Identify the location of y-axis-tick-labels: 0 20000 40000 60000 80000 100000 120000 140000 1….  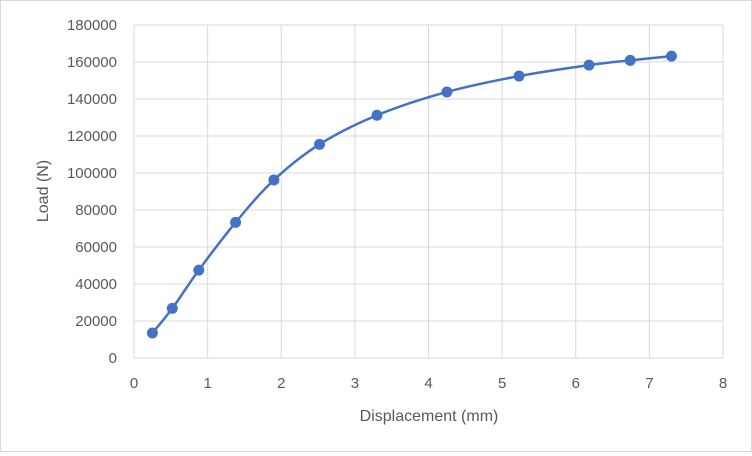
(92, 192).